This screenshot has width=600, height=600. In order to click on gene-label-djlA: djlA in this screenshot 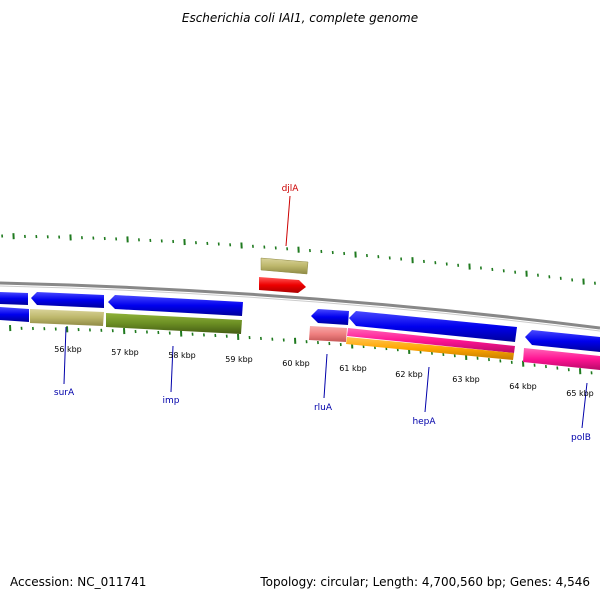, I will do `click(291, 189)`.